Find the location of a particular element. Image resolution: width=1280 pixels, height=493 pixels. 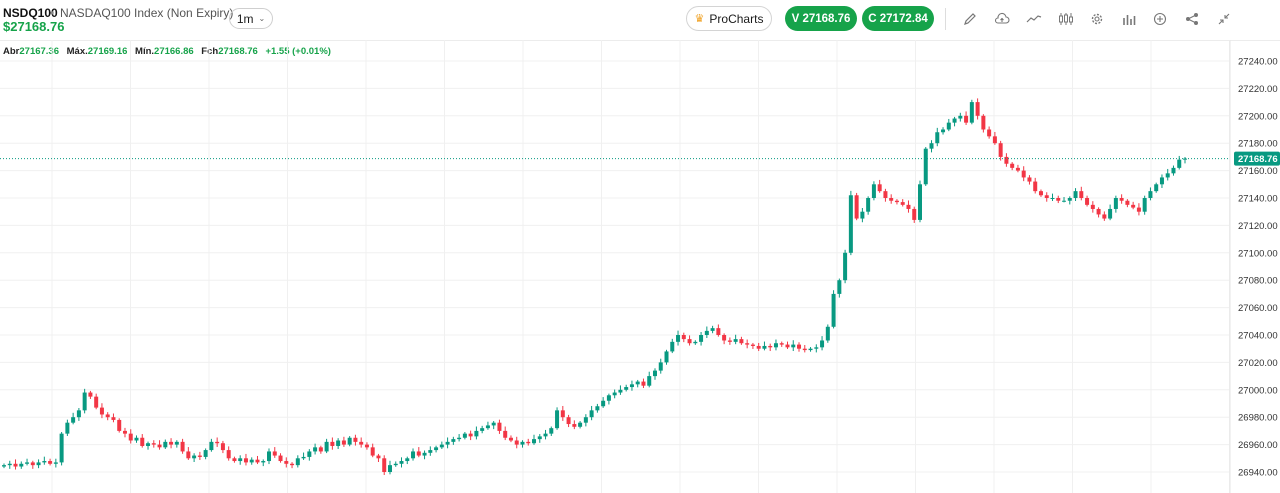

y-tick-label: 27240.00 is located at coordinates (1258, 62).